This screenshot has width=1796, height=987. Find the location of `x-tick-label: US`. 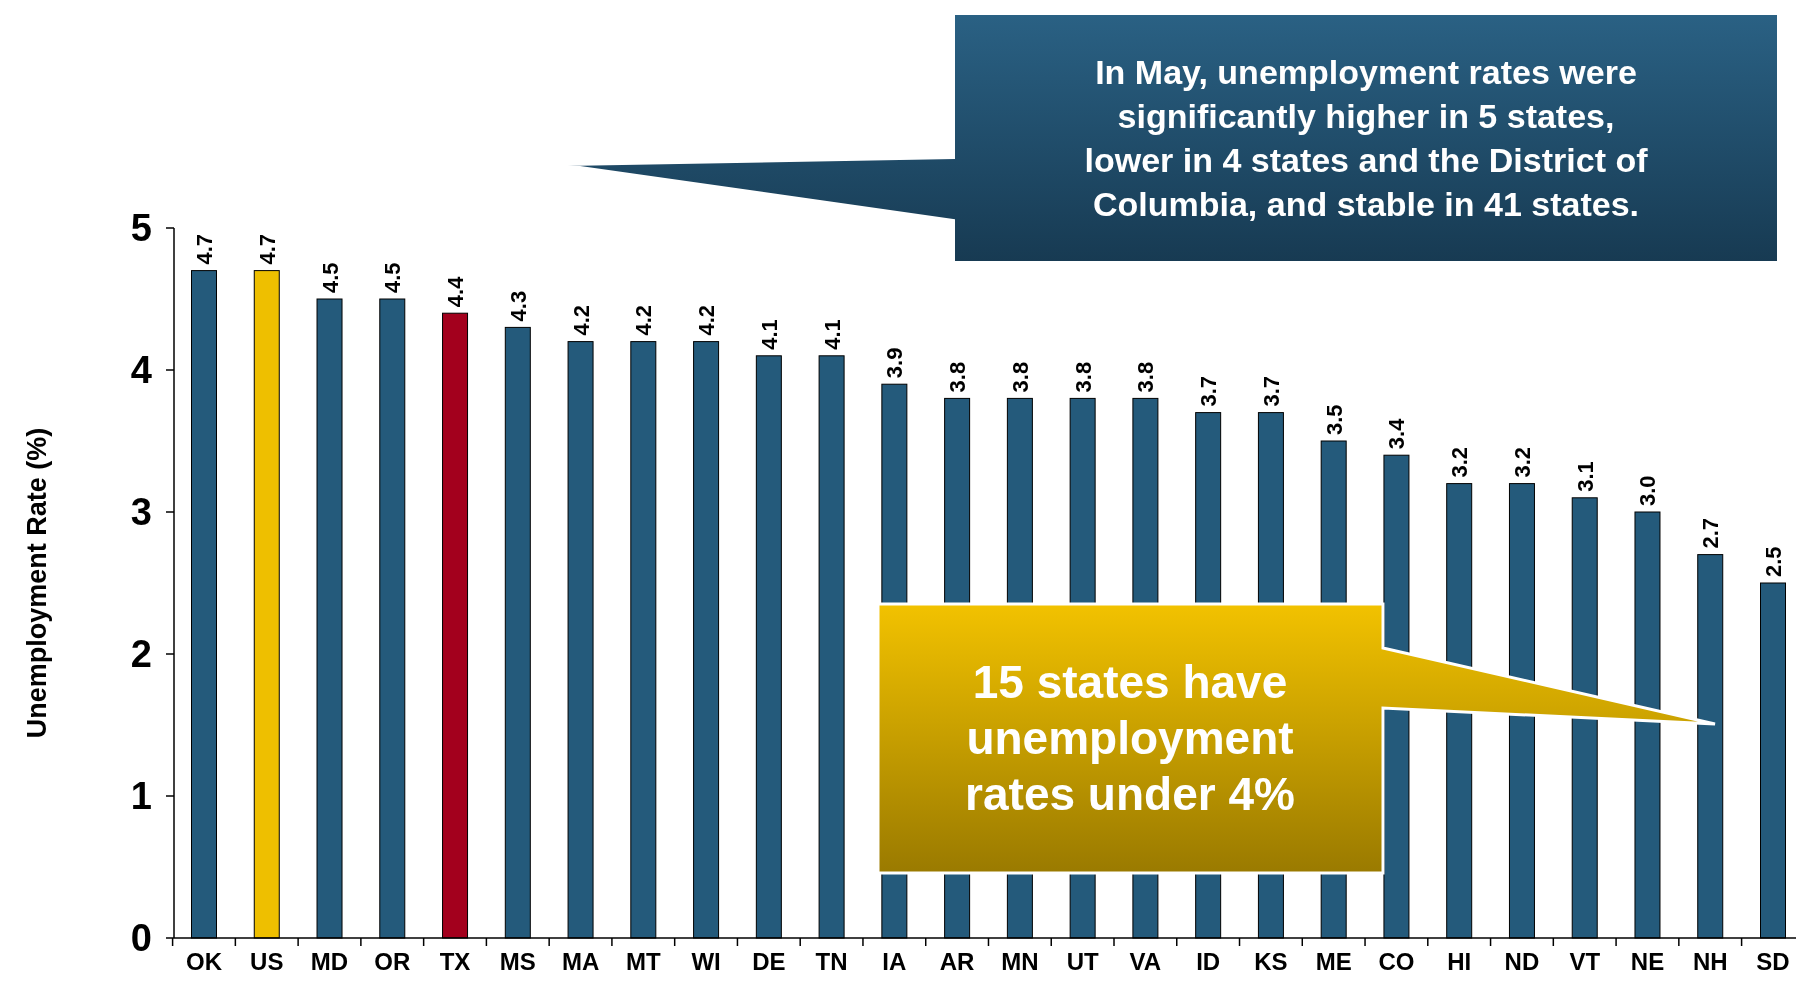

x-tick-label: US is located at coordinates (267, 961).